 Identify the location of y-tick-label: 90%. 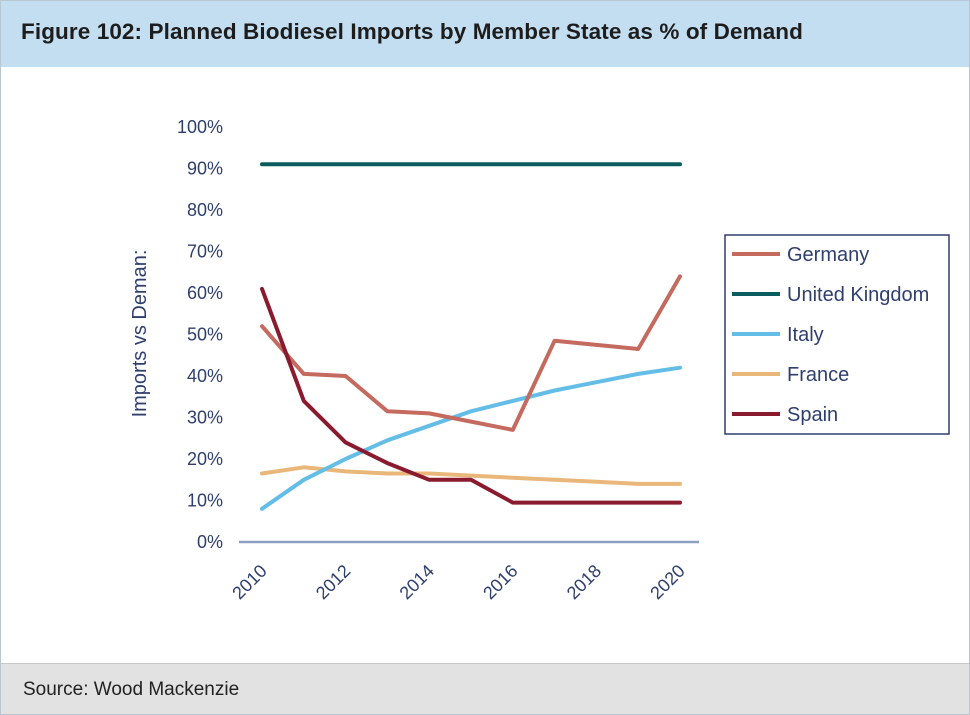
(205, 169).